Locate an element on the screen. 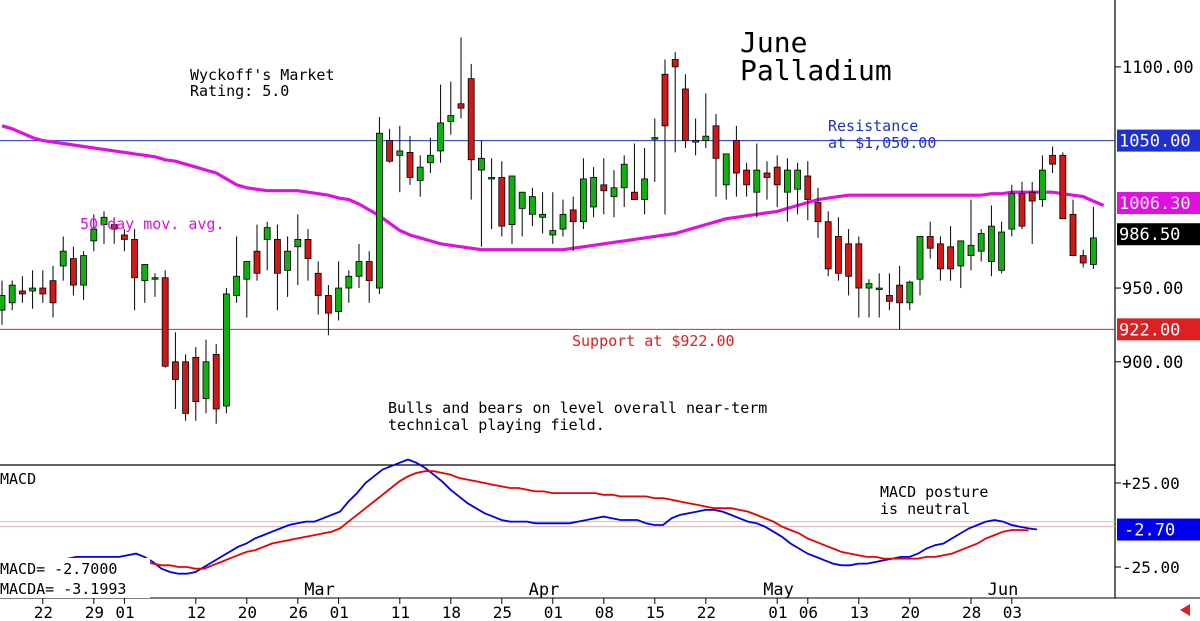  day-label: 15 is located at coordinates (655, 612).